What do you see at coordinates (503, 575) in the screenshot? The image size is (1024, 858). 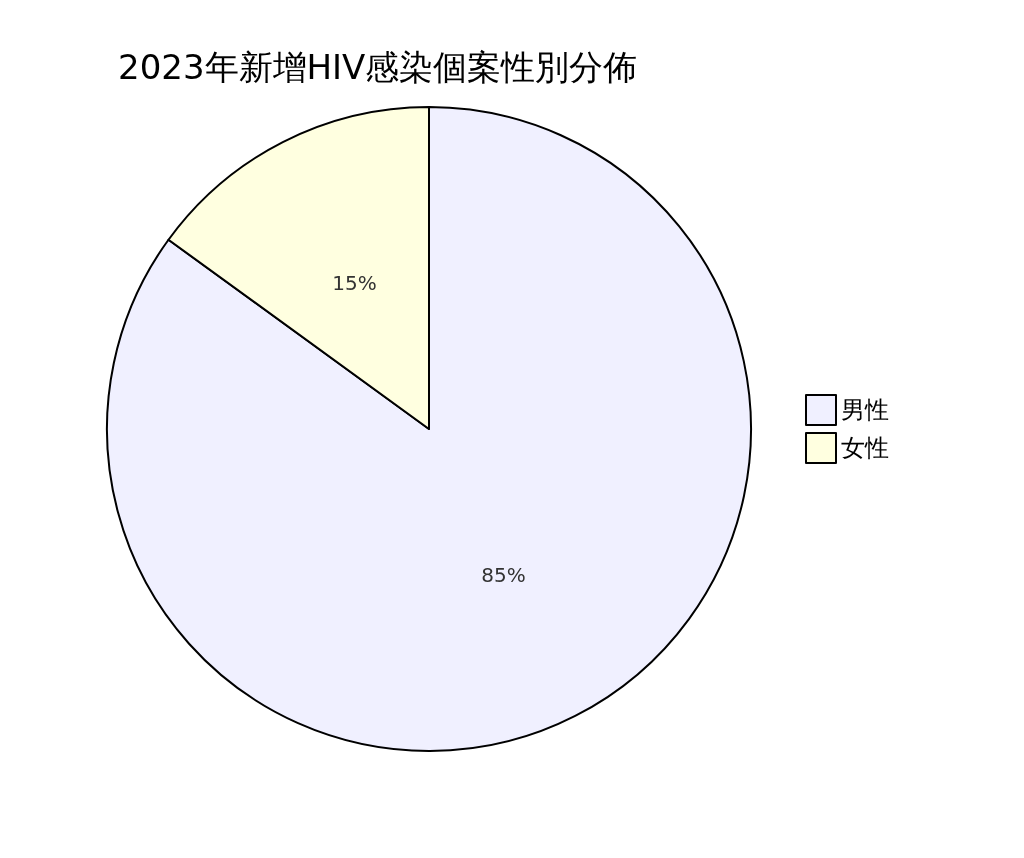 I see `data-label: 85%` at bounding box center [503, 575].